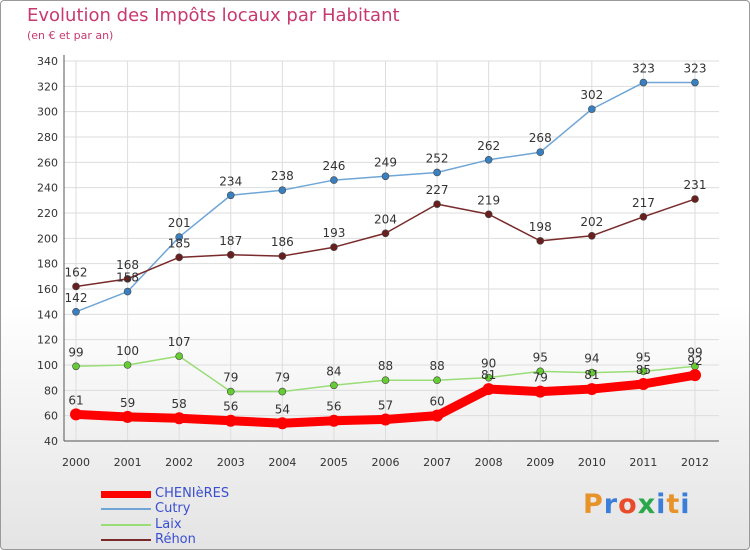 Image resolution: width=750 pixels, height=550 pixels. Describe the element at coordinates (385, 405) in the screenshot. I see `data-label-0: 57` at that location.